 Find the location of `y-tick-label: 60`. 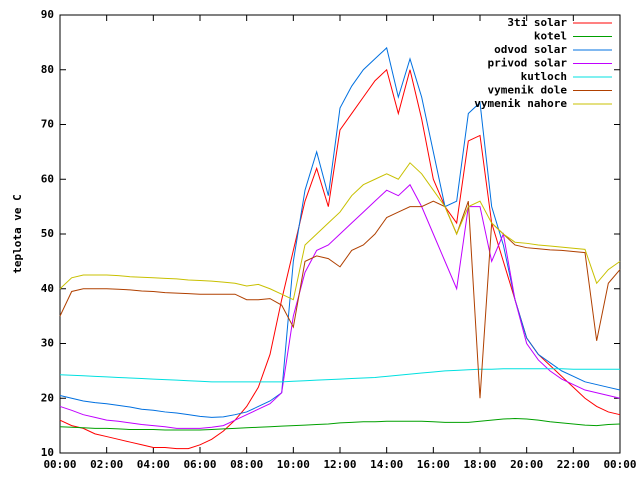

y-tick-label: 60 is located at coordinates (47, 178).